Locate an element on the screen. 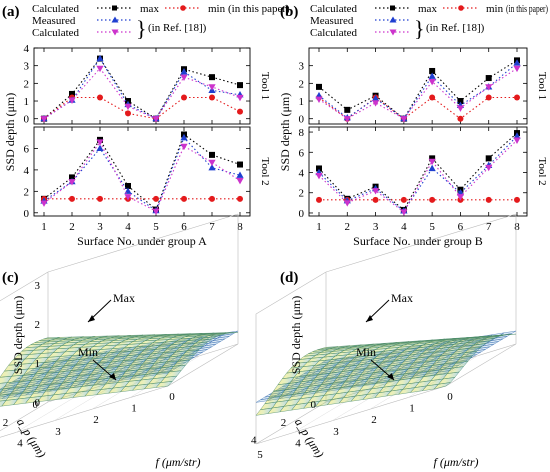 The width and height of the screenshot is (550, 472). y-axis-label: SSD depth (μm) is located at coordinates (285, 132).